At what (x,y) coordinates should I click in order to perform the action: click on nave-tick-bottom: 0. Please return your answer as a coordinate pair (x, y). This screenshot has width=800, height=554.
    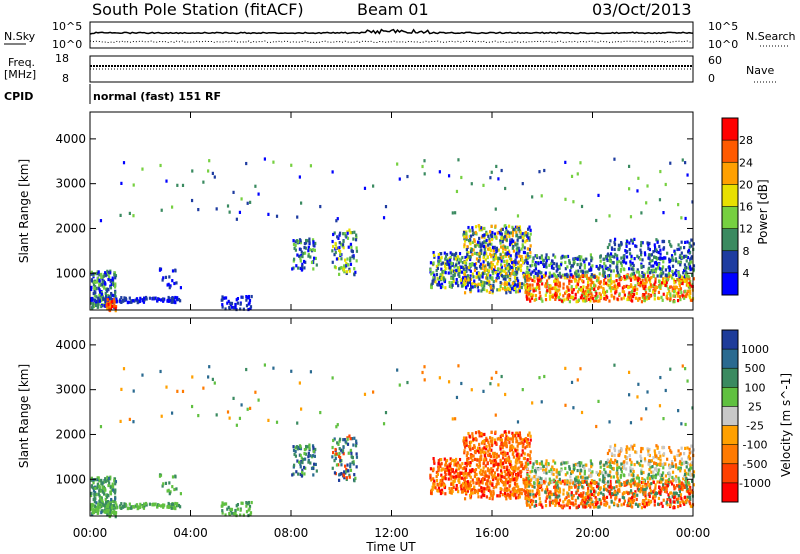
    Looking at the image, I should click on (711, 78).